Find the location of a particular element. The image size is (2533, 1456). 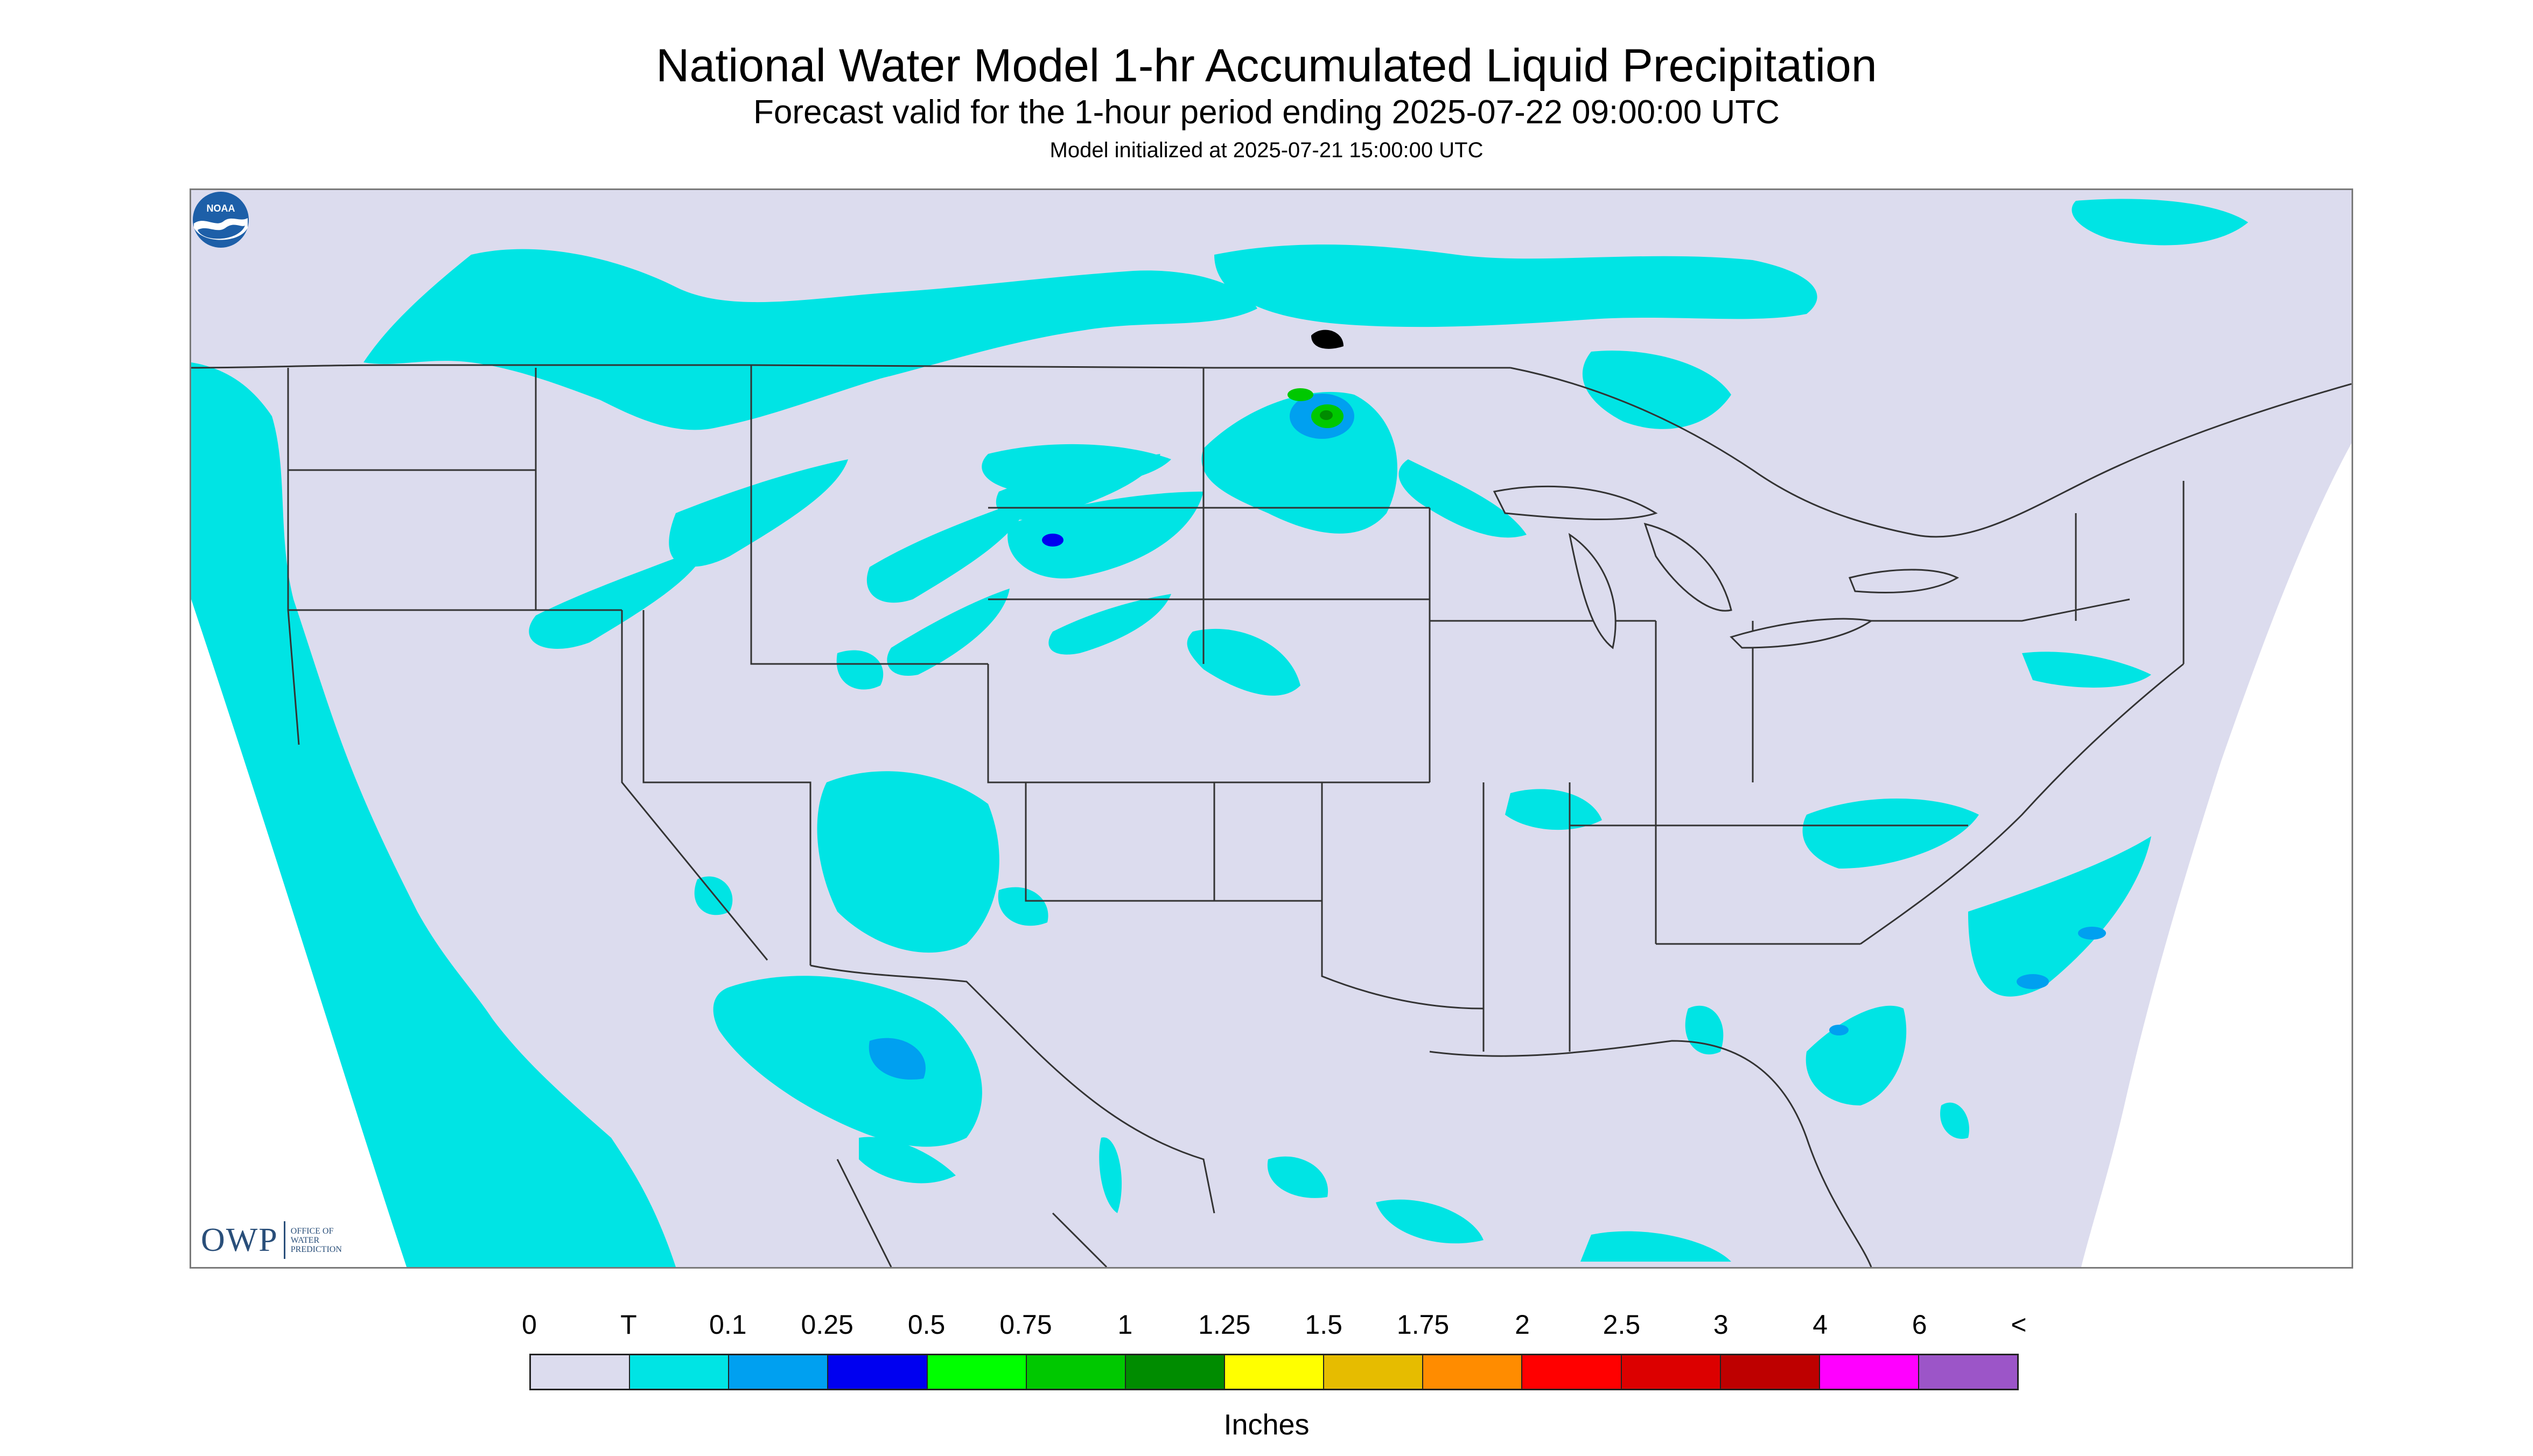

precip-western-streaks is located at coordinates (850, 565).